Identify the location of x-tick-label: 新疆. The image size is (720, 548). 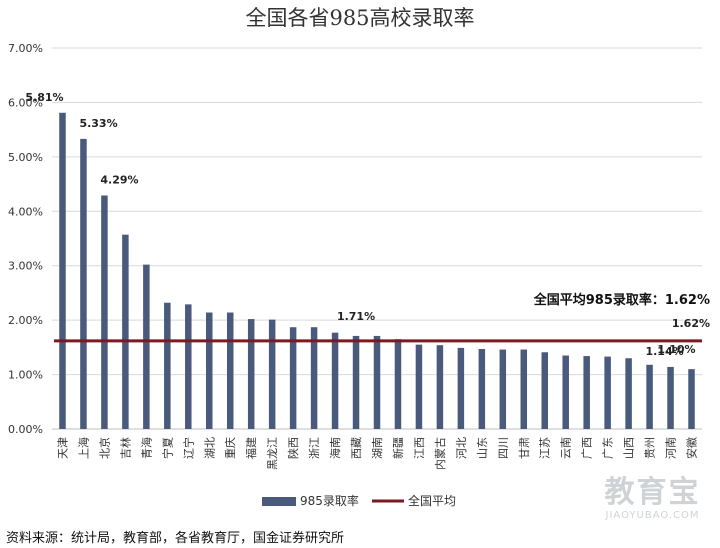
(398, 448).